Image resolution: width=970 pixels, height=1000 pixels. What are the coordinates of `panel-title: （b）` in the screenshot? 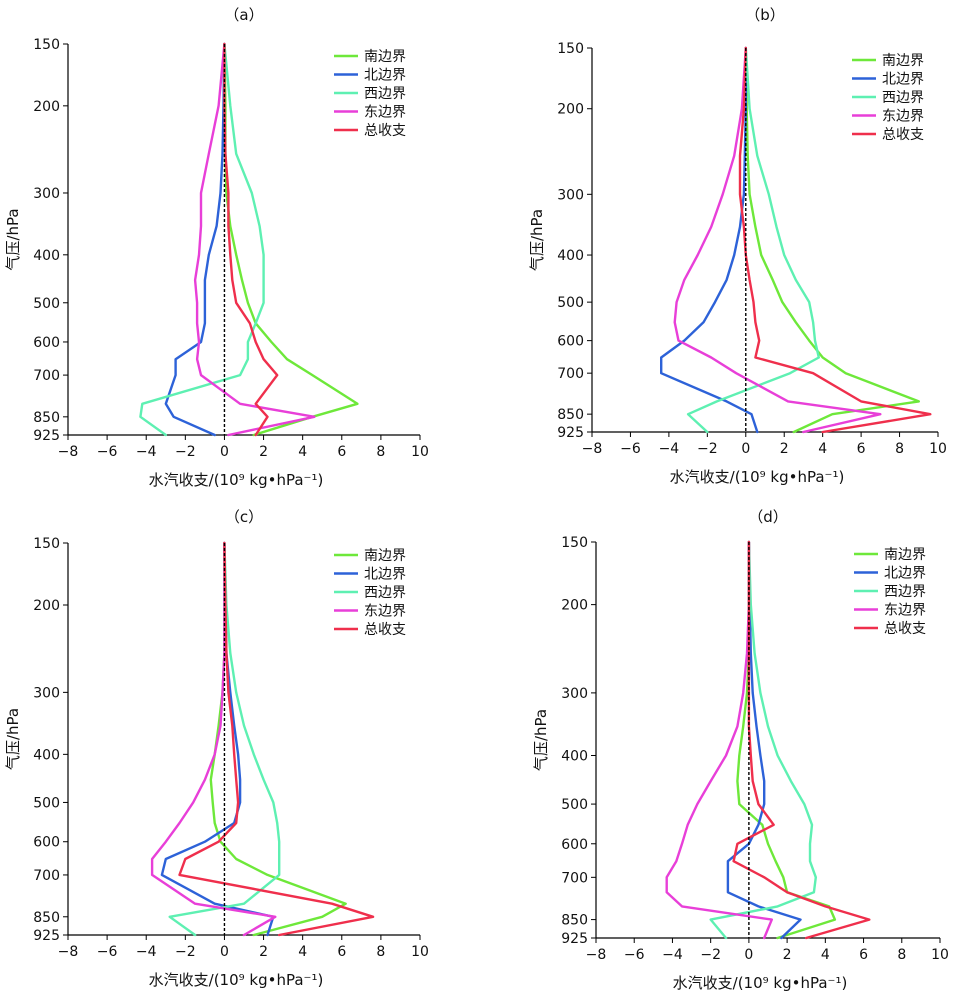 It's located at (765, 15).